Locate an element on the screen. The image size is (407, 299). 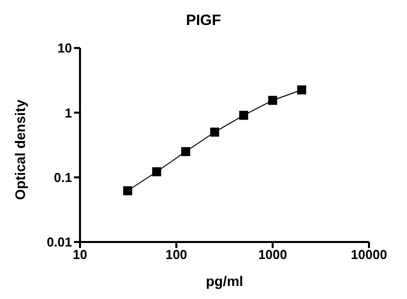
y-tick-label: 0.01 is located at coordinates (59, 242).